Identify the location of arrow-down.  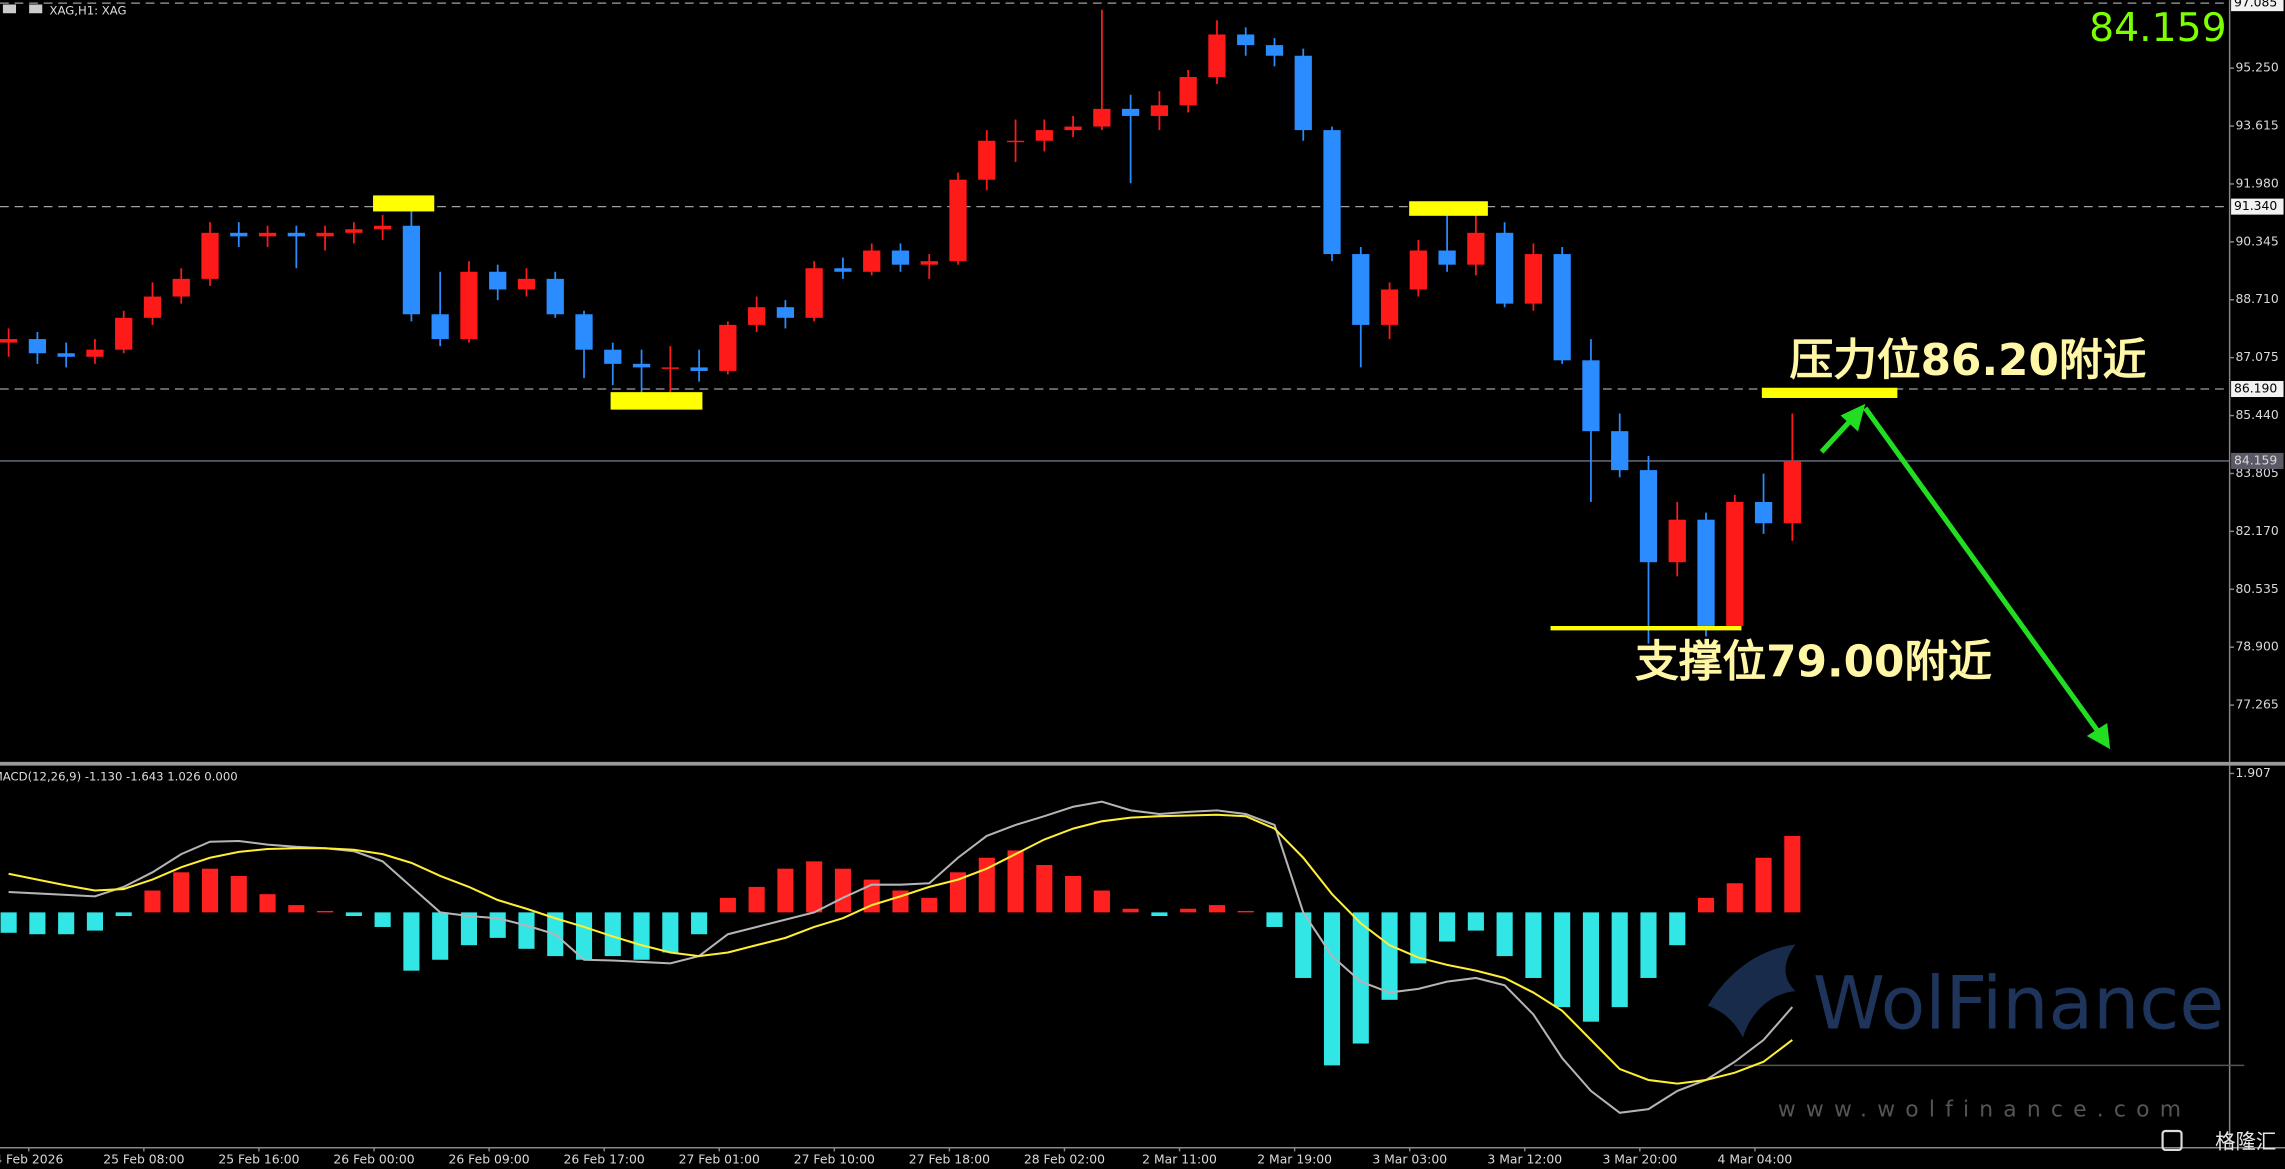
(1983, 572).